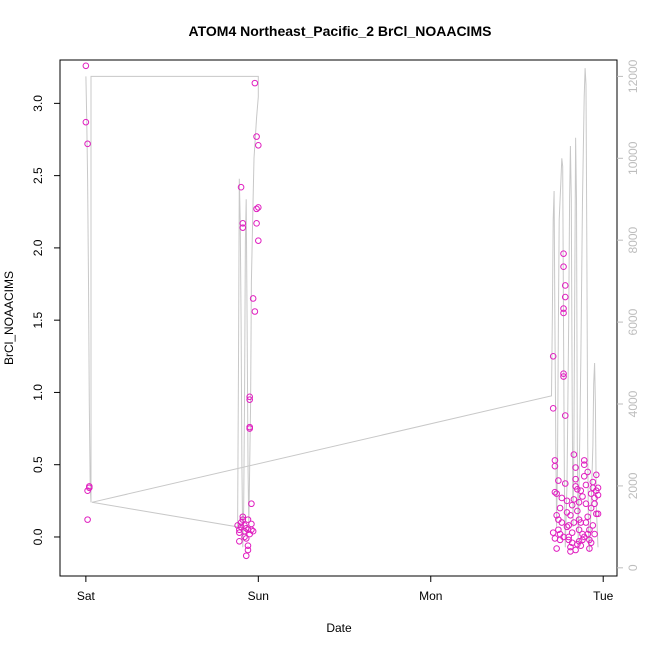 The image size is (650, 650). Describe the element at coordinates (38, 175) in the screenshot. I see `y-tick-label: 2.5` at that location.